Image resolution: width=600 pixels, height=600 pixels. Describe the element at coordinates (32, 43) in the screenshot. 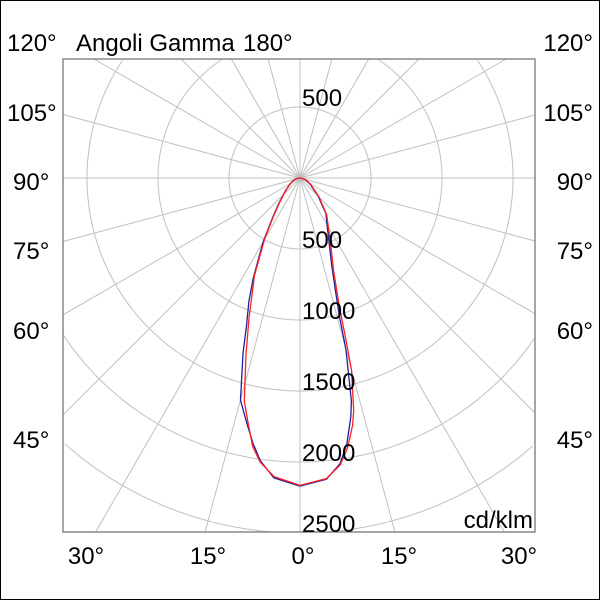

I see `angle-label-left-120: 120°` at that location.